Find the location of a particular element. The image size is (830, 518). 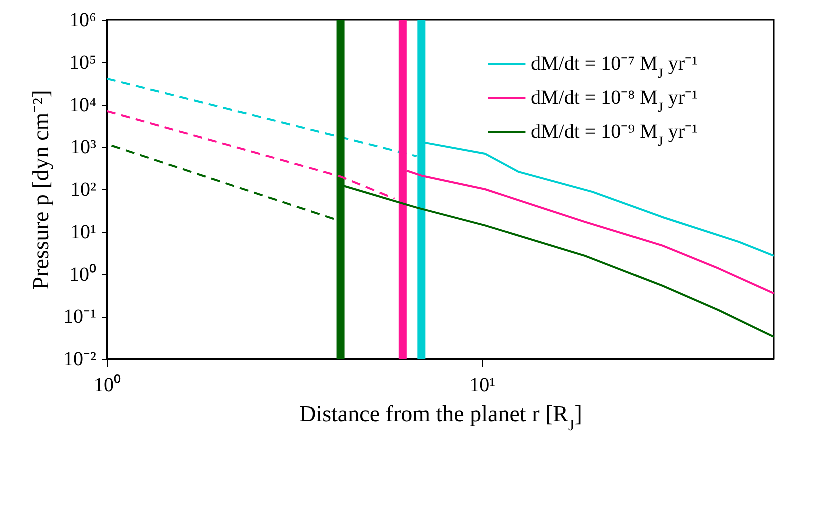

legend-label: dM/dt = 10⁻⁸ M$_{J}$ yr⁻¹ is located at coordinates (614, 101).